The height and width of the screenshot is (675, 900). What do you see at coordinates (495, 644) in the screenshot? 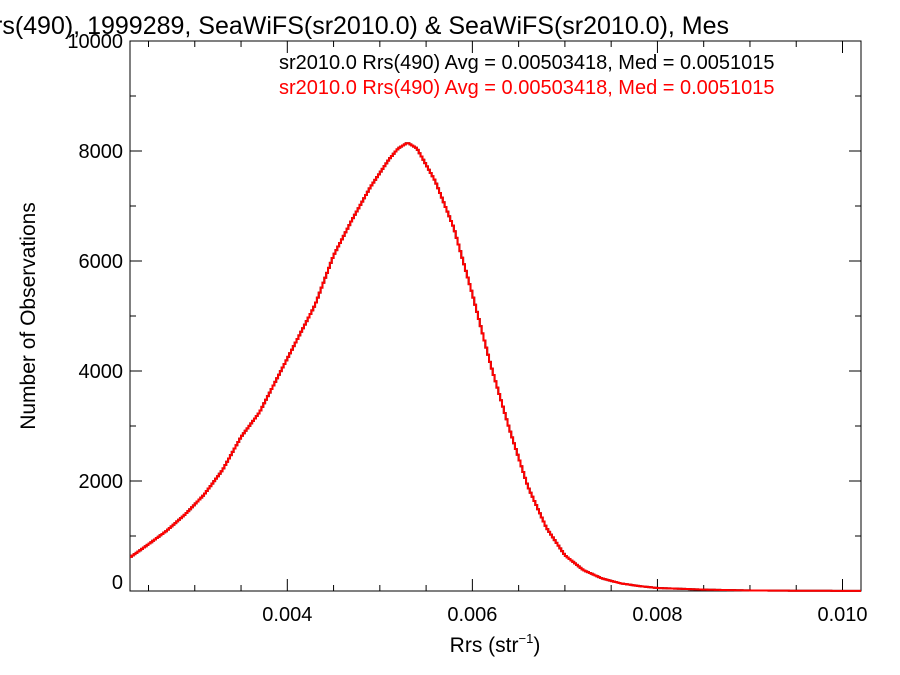
I see `x-axis-label: Rrs (str−1)` at bounding box center [495, 644].